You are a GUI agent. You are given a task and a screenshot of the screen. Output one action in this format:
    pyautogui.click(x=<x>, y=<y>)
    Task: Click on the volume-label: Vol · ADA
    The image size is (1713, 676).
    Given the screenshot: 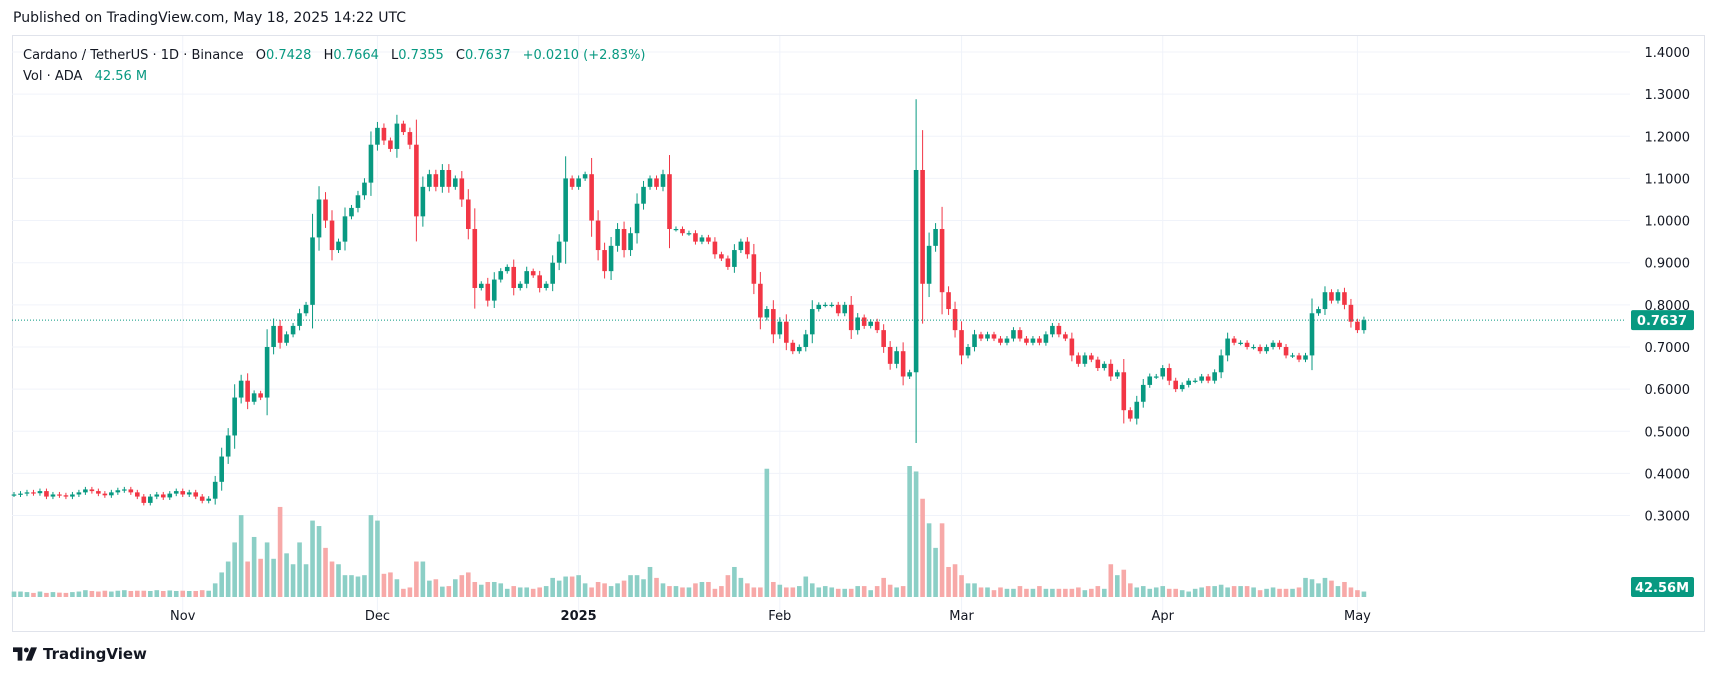 What is the action you would take?
    pyautogui.click(x=53, y=76)
    